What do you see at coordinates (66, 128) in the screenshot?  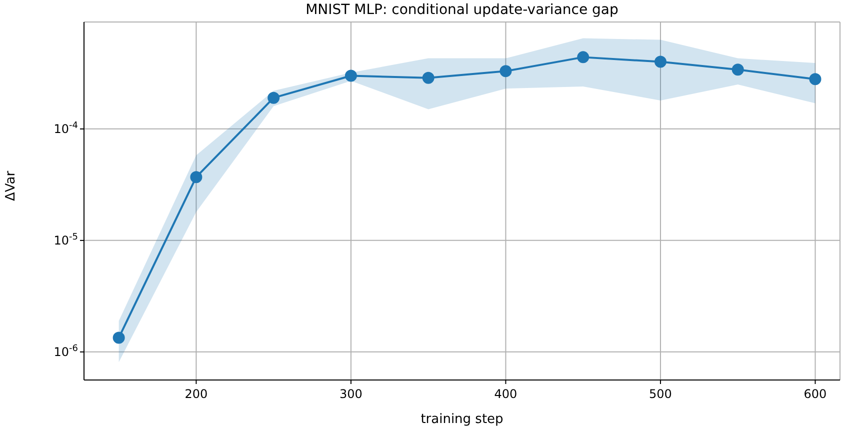 I see `y-tick-label: 10$^{-4}$` at bounding box center [66, 128].